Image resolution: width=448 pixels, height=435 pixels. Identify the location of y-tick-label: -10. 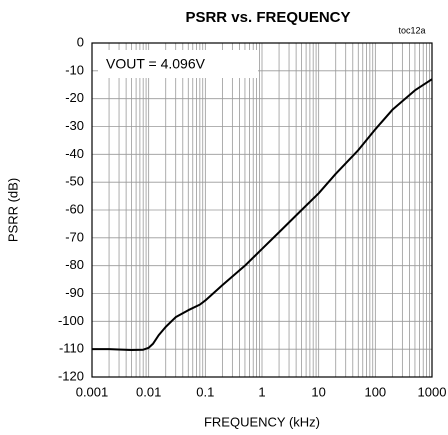
(74, 69).